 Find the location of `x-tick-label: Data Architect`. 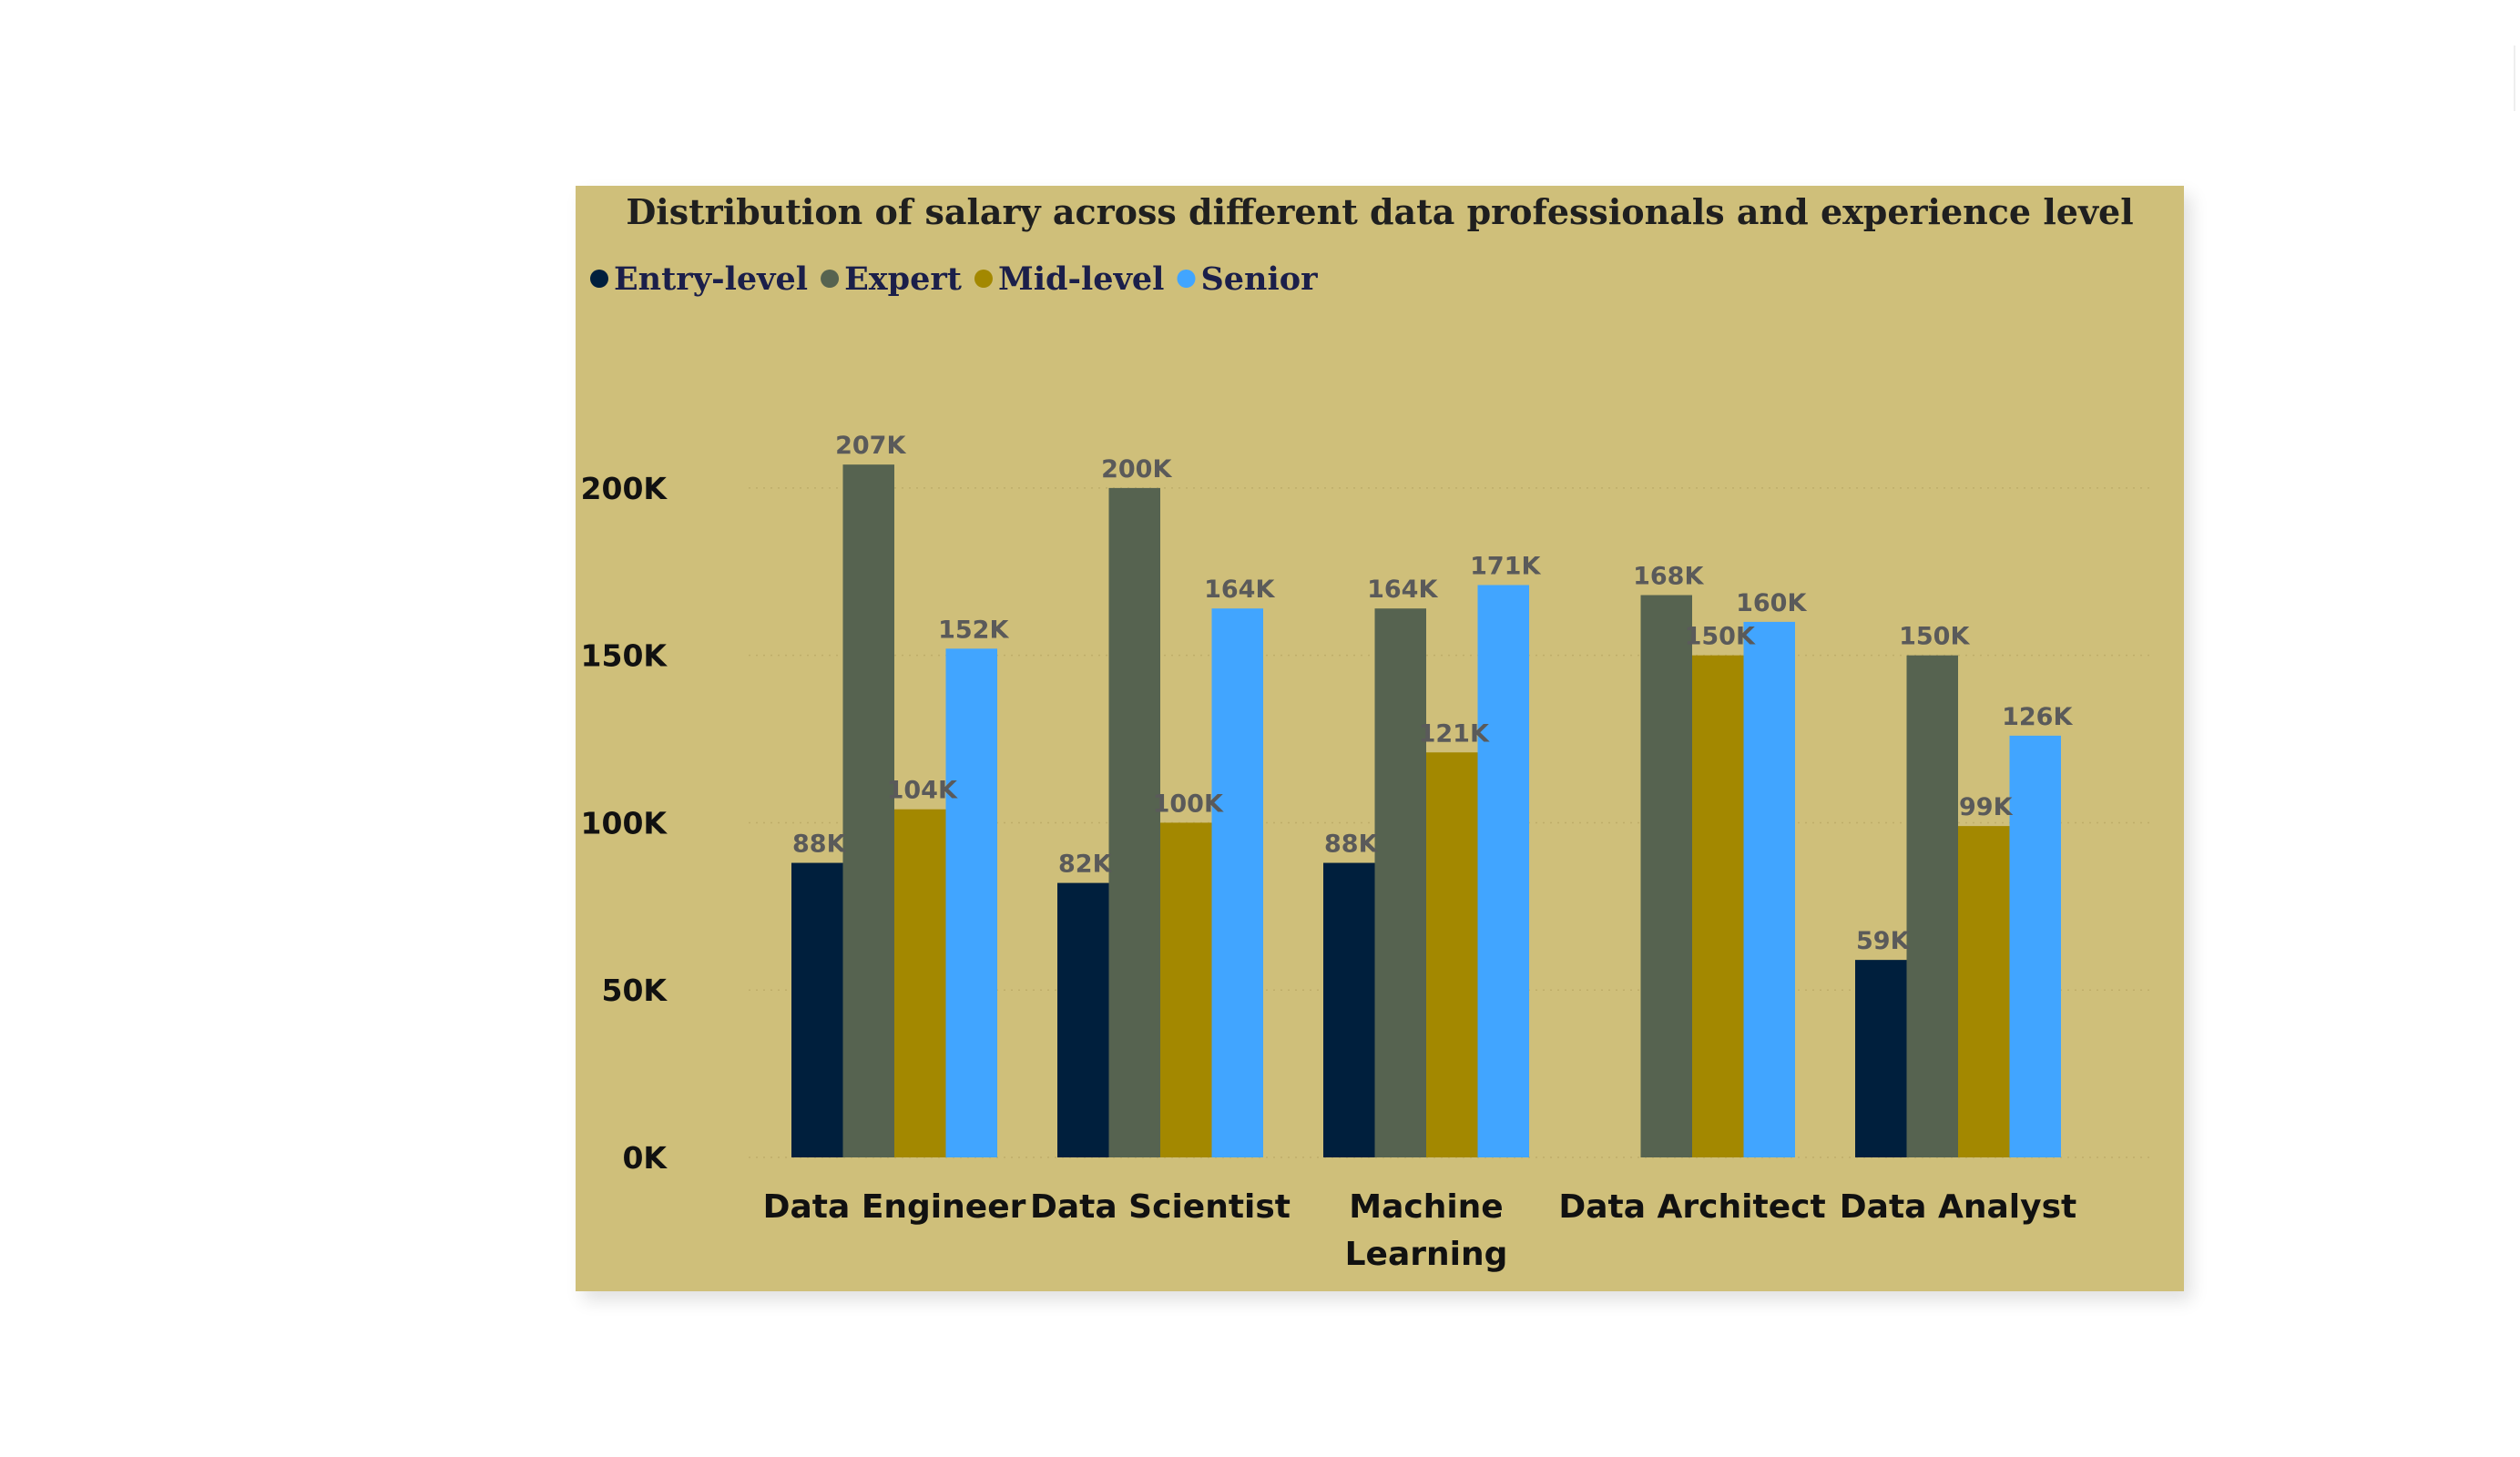

x-tick-label: Data Architect is located at coordinates (1692, 1207).